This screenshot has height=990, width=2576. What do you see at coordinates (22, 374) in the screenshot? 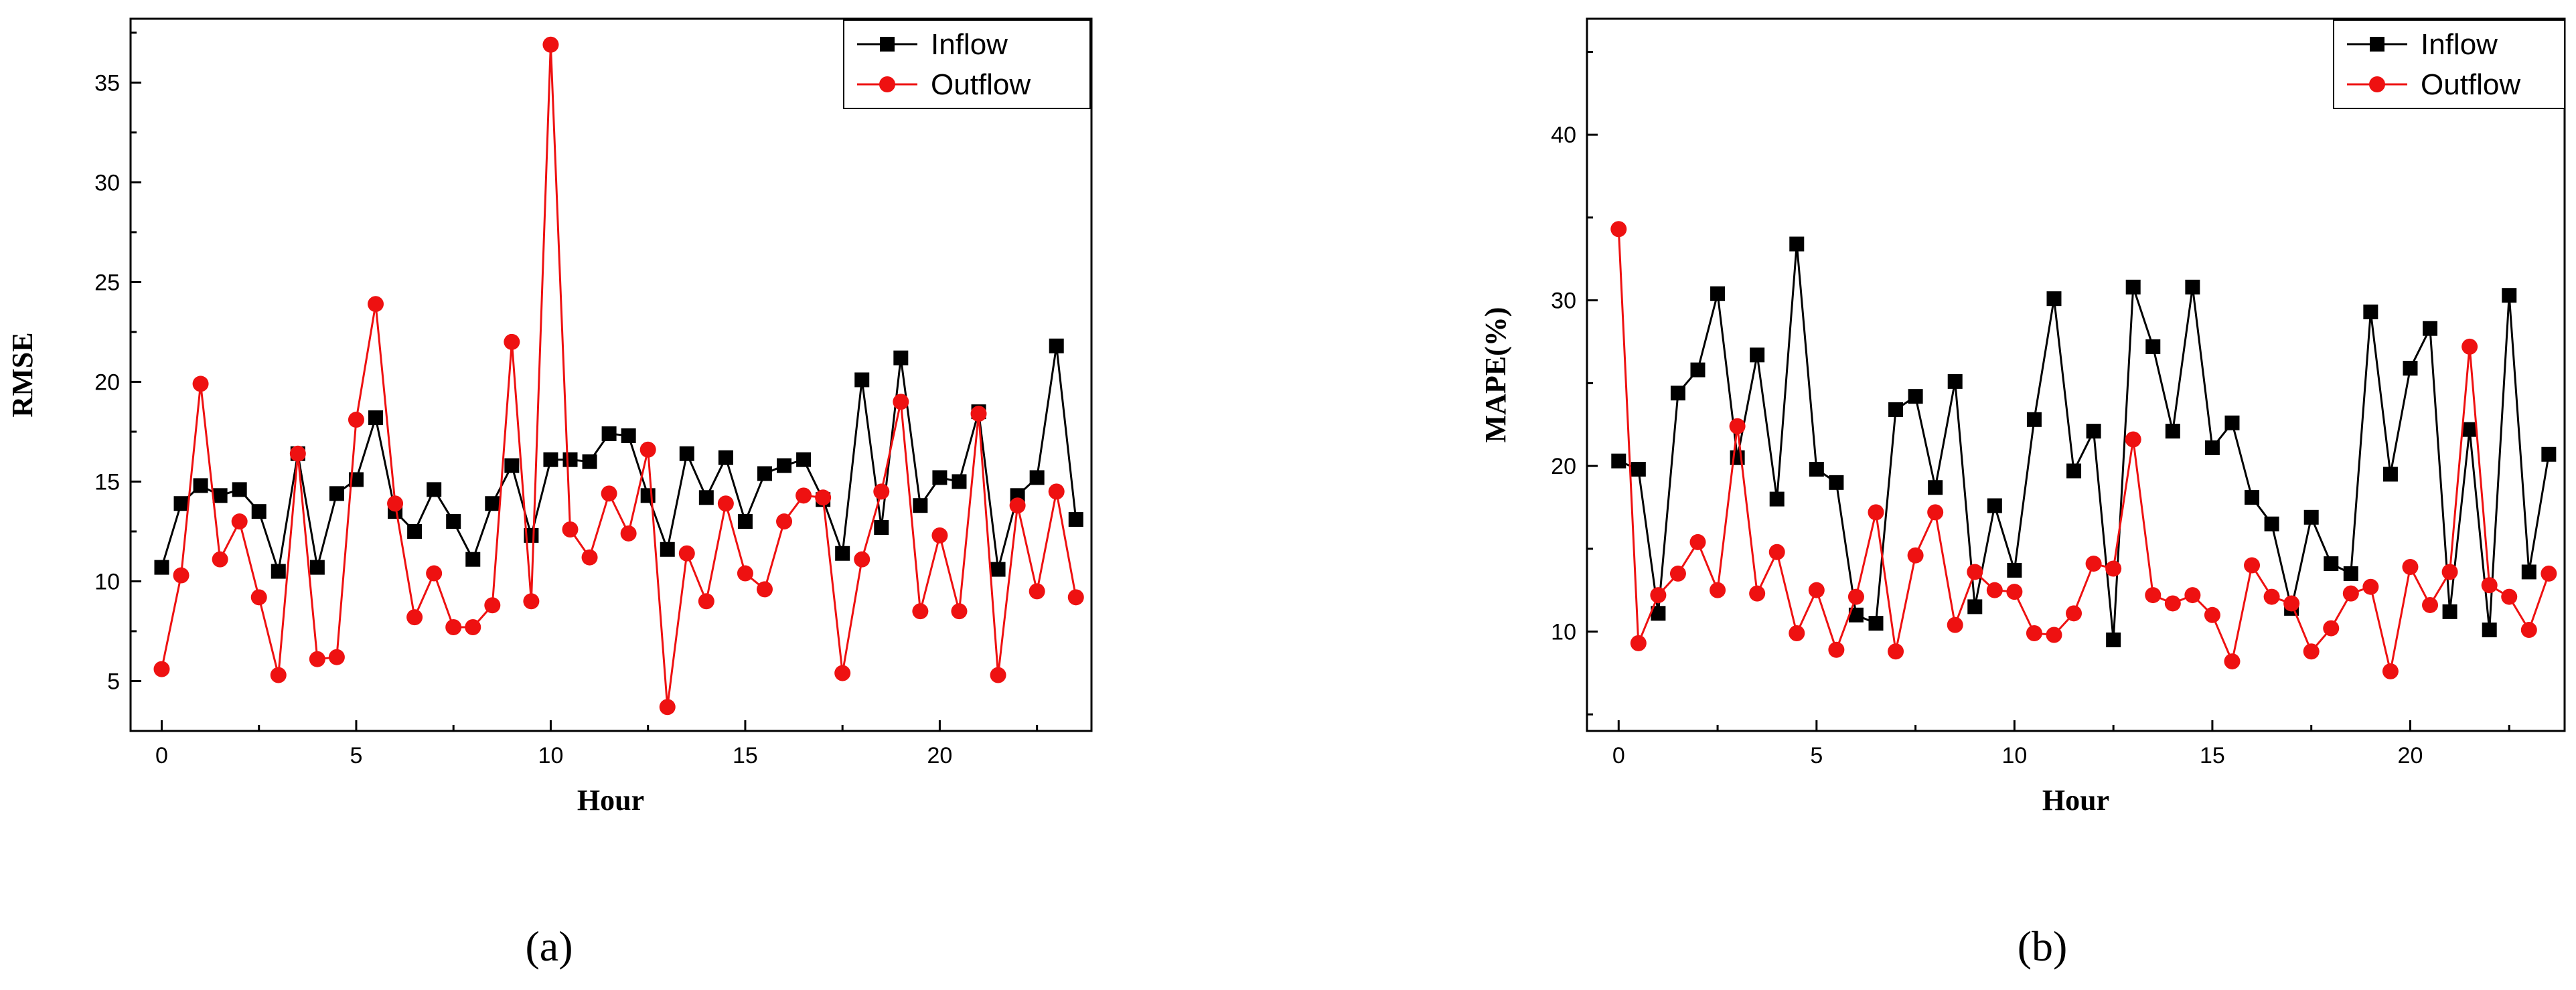
I see `y-axis-title: RMSE` at bounding box center [22, 374].